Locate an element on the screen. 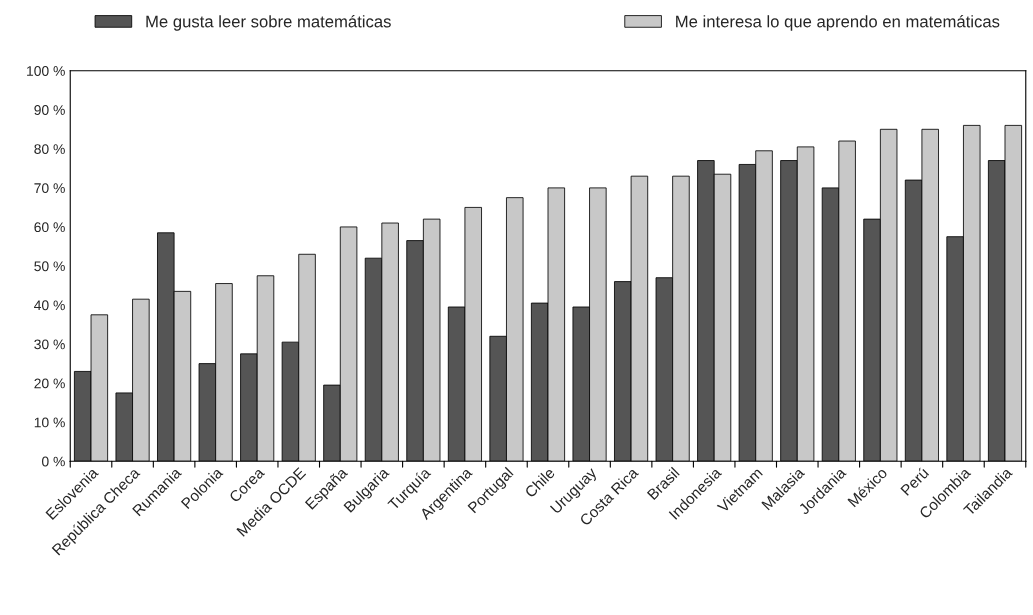  y-tick-label: 0 % is located at coordinates (53, 461).